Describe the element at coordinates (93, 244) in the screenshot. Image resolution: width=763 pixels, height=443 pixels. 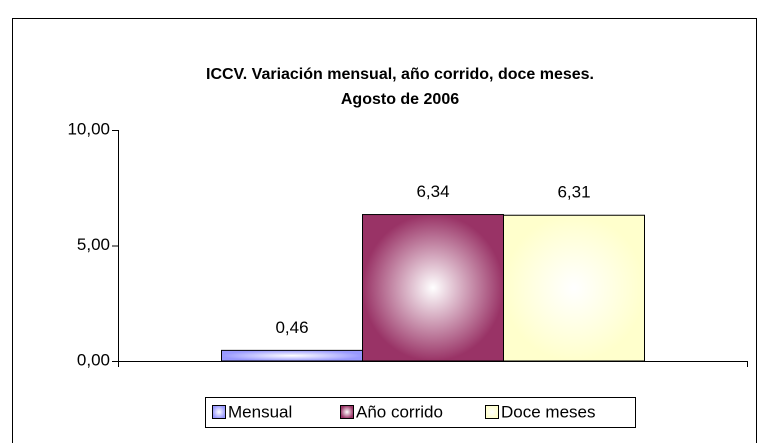
I see `y-tick-label: 5,00` at that location.